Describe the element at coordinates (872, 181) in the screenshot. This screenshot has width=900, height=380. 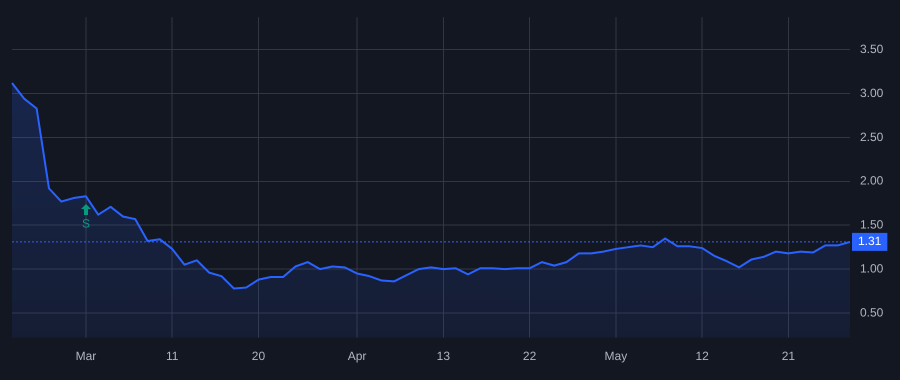
I see `y-tick-label: 2.00` at that location.